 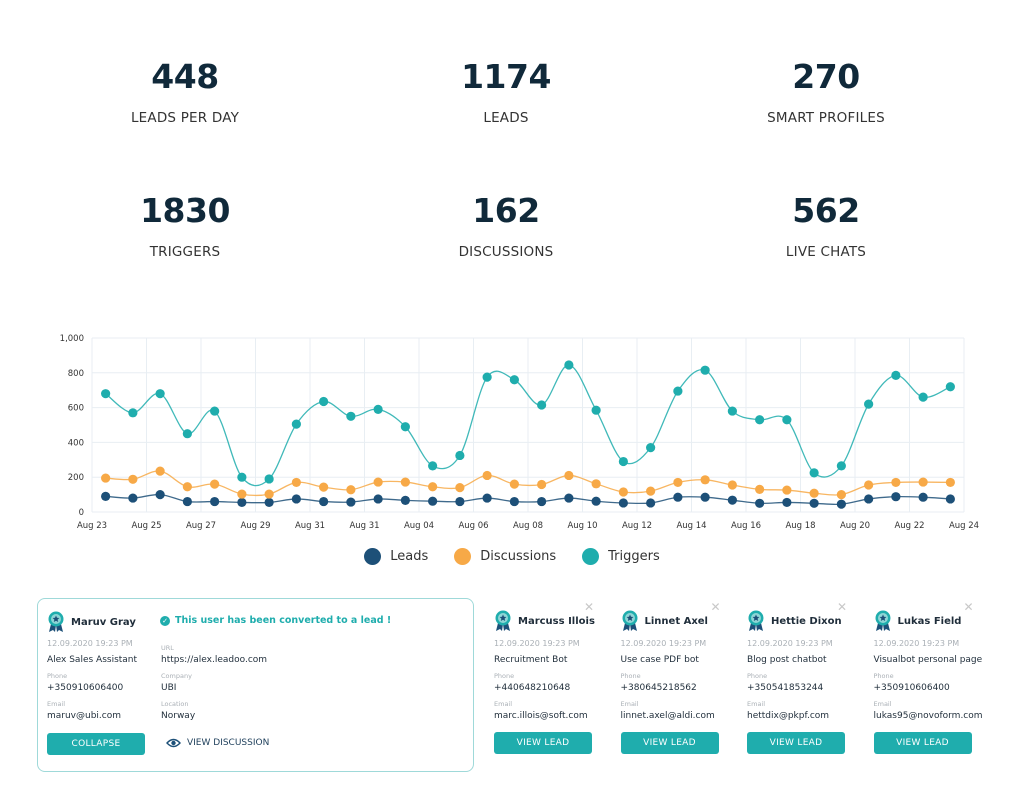 I want to click on lead-email: hettdix@pkpf.com, so click(x=788, y=716).